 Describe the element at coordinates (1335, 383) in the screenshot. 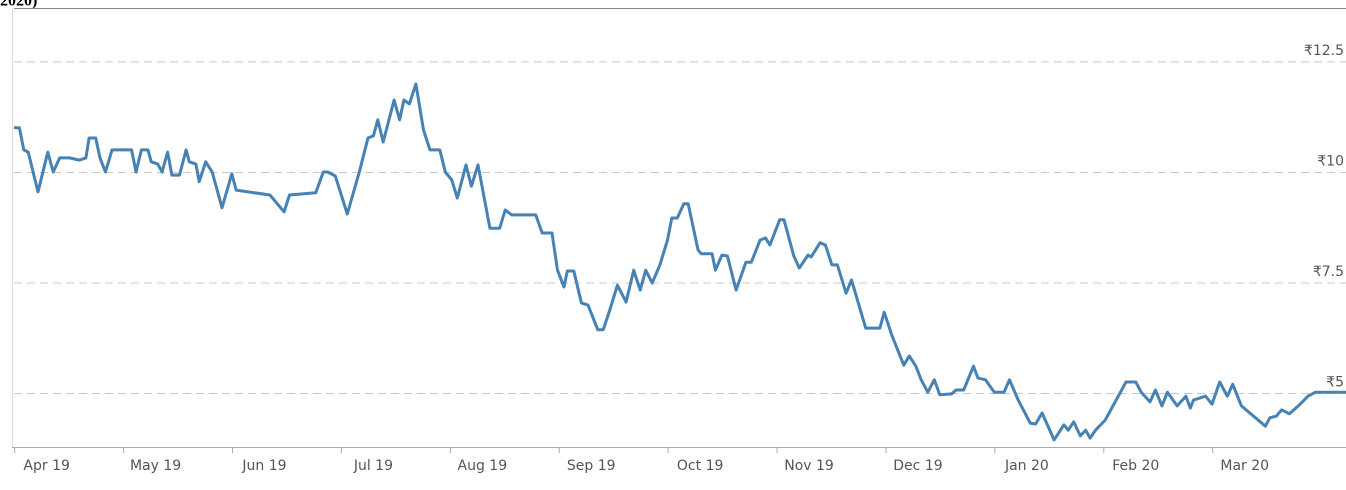

I see `y-tick-label: ₹5` at that location.